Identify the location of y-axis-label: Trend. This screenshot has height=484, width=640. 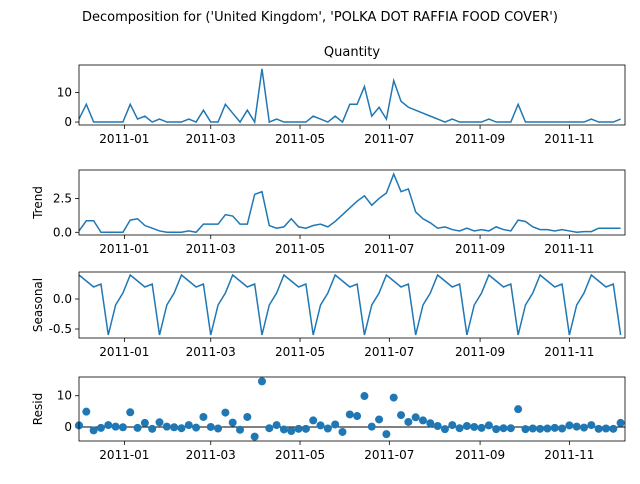
(38, 203).